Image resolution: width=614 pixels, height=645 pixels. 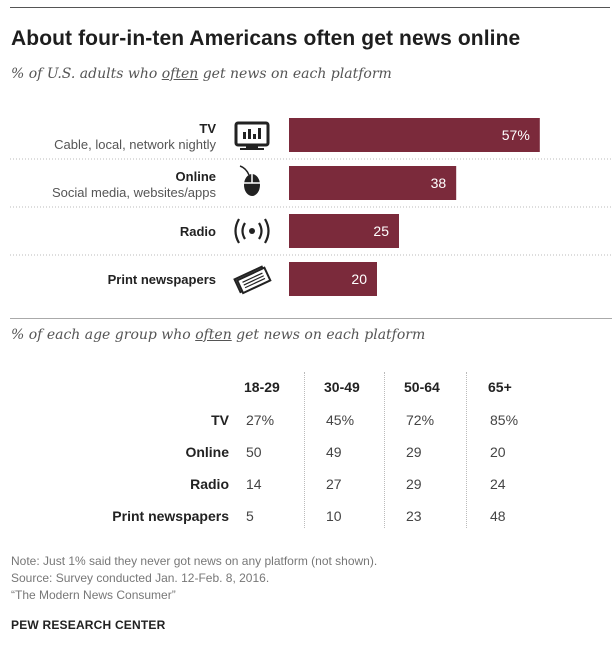 I want to click on category-label: Online, so click(x=196, y=176).